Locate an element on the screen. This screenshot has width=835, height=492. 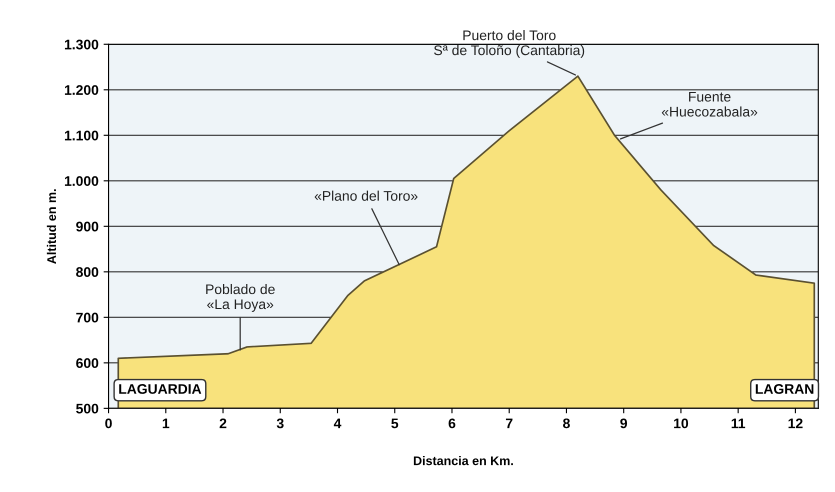
x-tick-label: 0 is located at coordinates (108, 423).